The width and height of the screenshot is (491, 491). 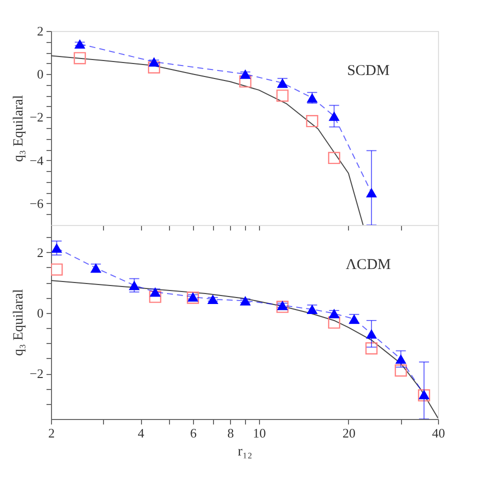 What do you see at coordinates (349, 433) in the screenshot?
I see `x-tick-label: 20` at bounding box center [349, 433].